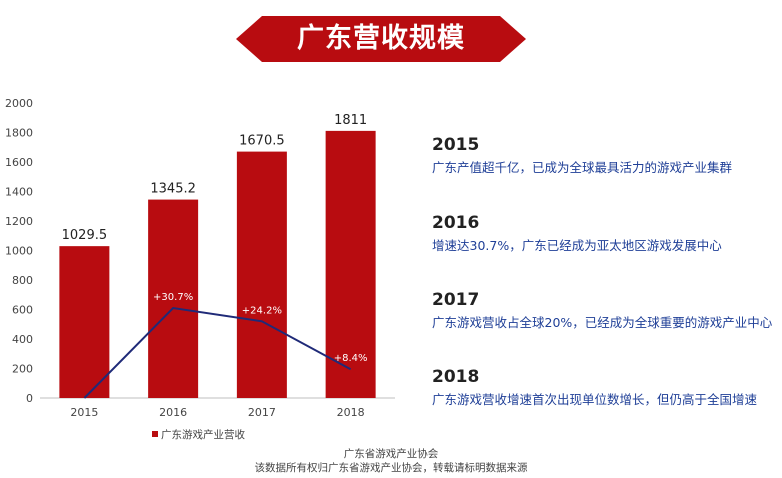 Image resolution: width=782 pixels, height=478 pixels. I want to click on bar-value-label: 1670.5, so click(262, 141).